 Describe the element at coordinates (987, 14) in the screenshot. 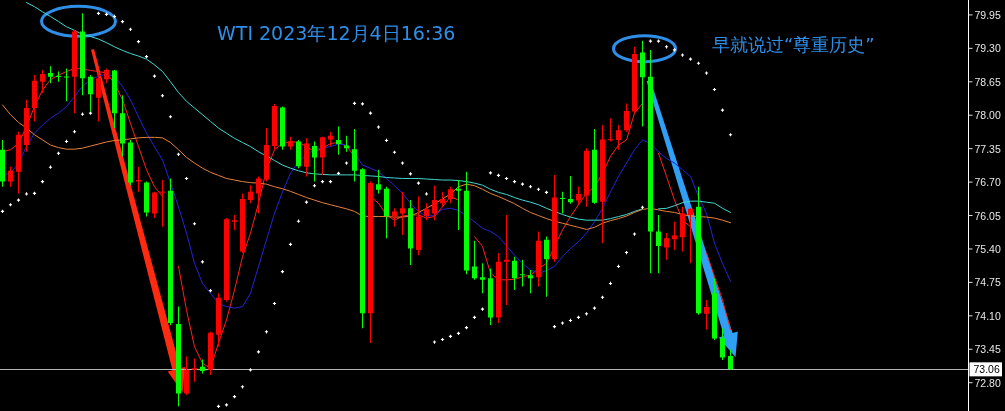

I see `y-tick-label: 79.95` at that location.